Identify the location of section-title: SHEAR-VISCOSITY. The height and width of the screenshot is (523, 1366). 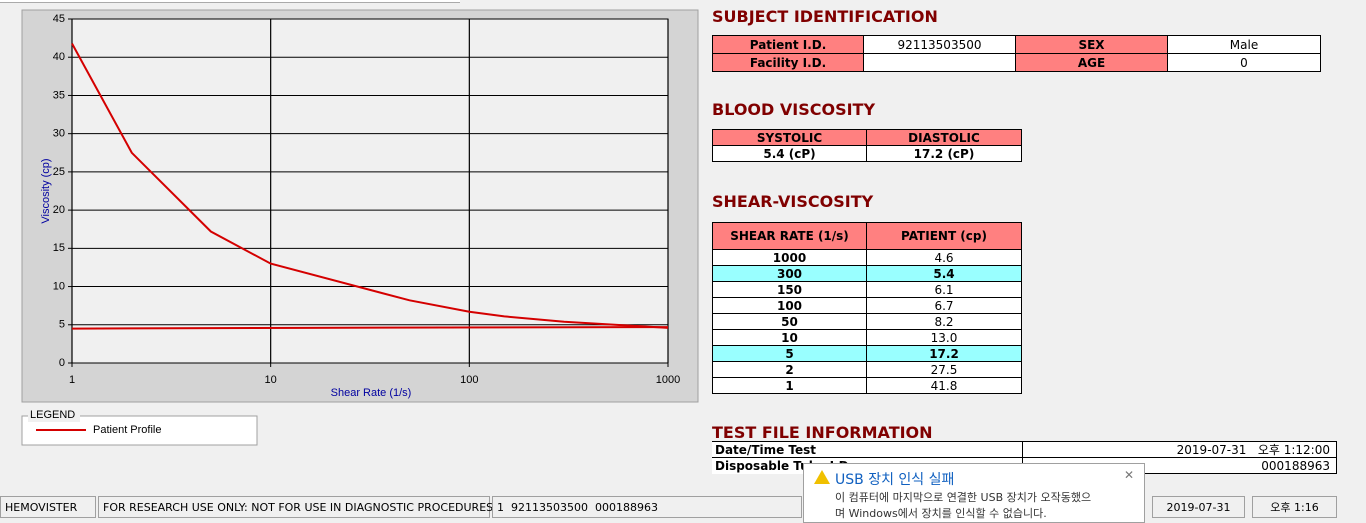
(793, 201).